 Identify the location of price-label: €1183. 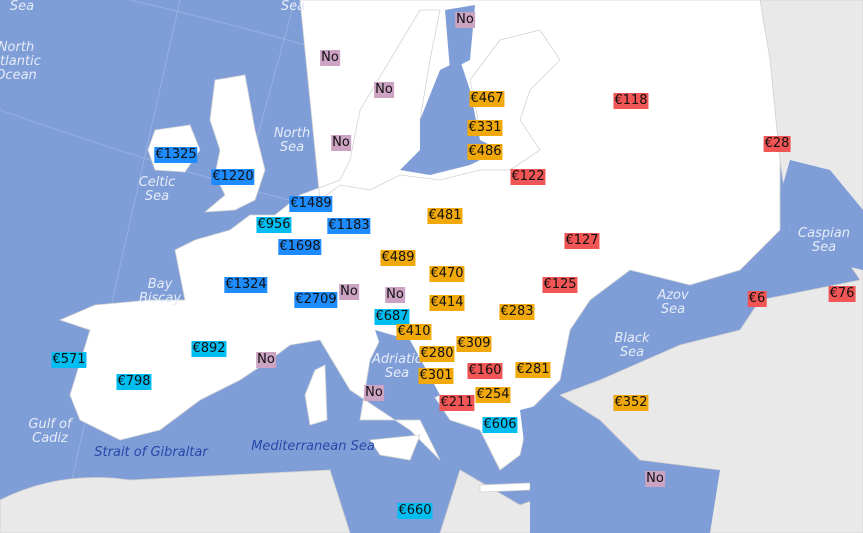
(349, 226).